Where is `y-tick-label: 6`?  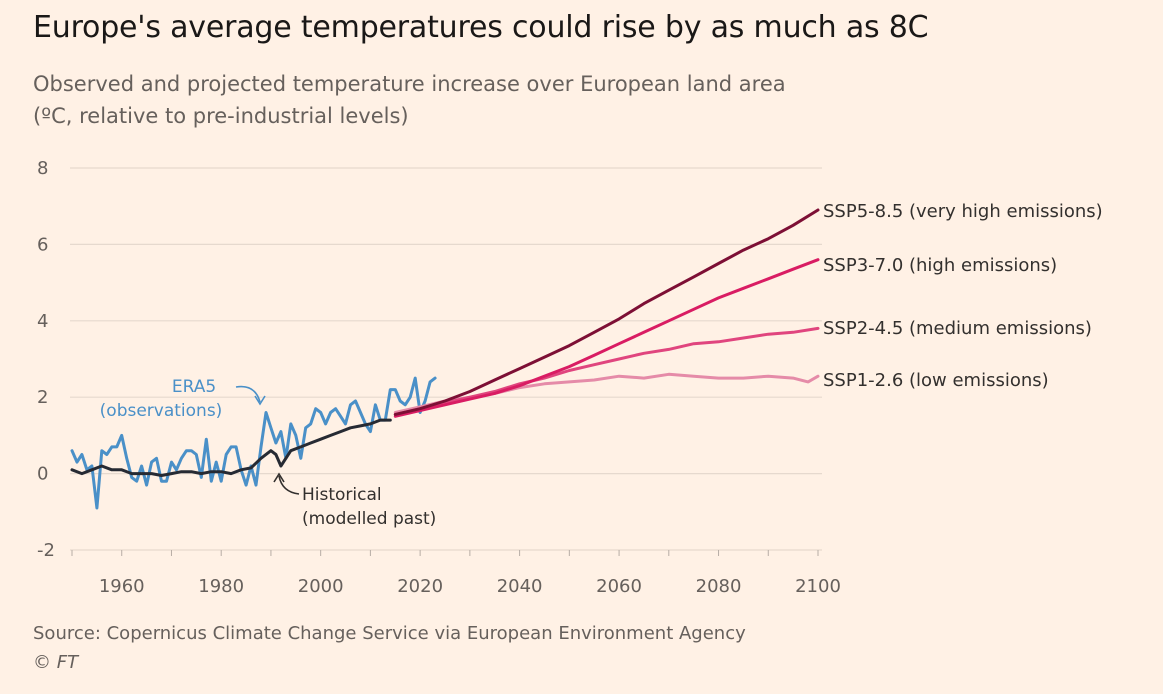 y-tick-label: 6 is located at coordinates (42, 244).